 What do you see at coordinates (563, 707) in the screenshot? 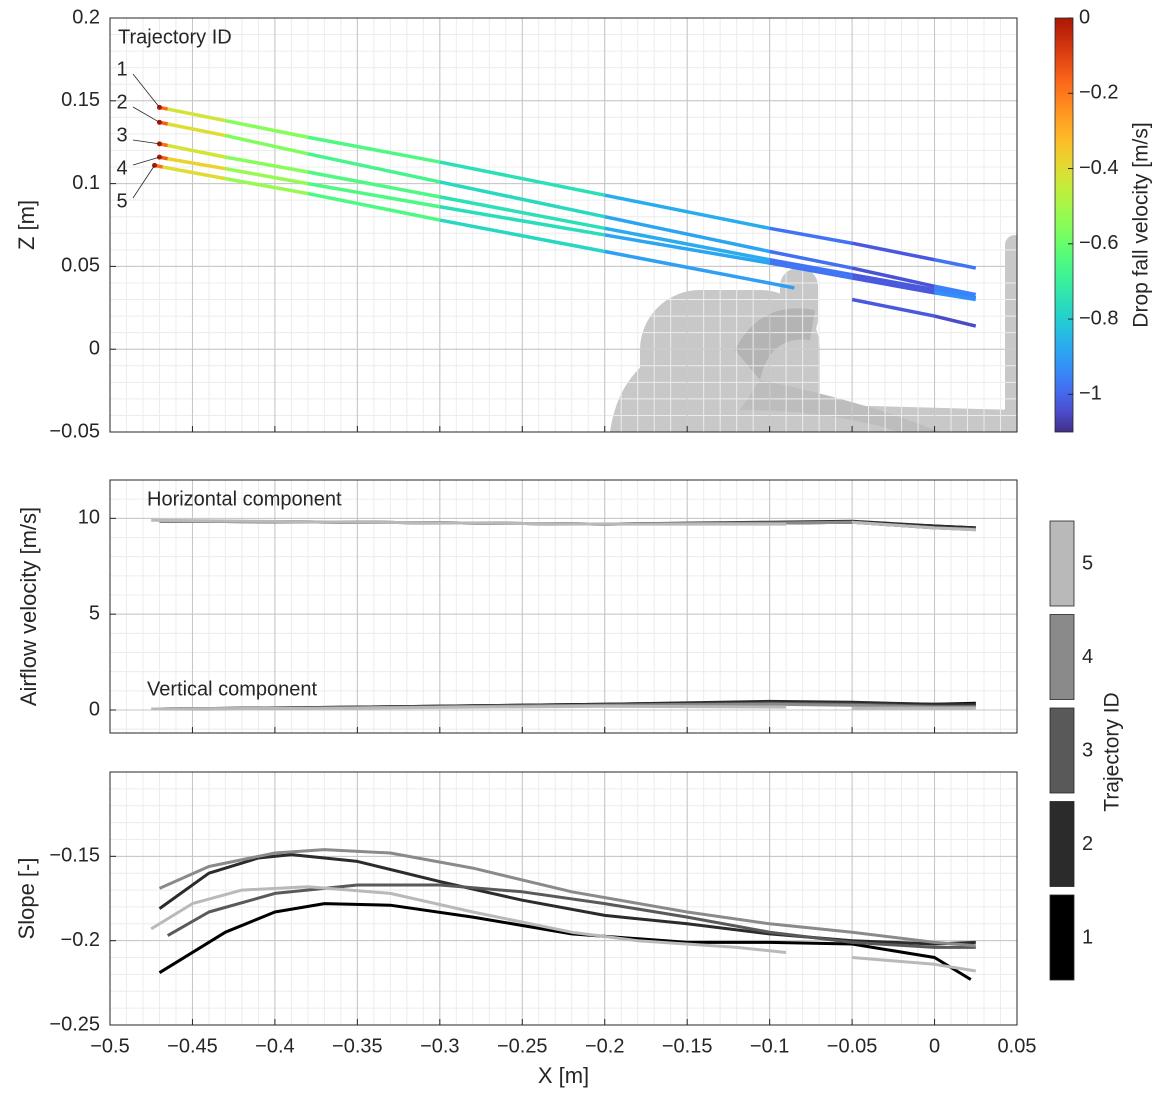
I see `vertical-line` at bounding box center [563, 707].